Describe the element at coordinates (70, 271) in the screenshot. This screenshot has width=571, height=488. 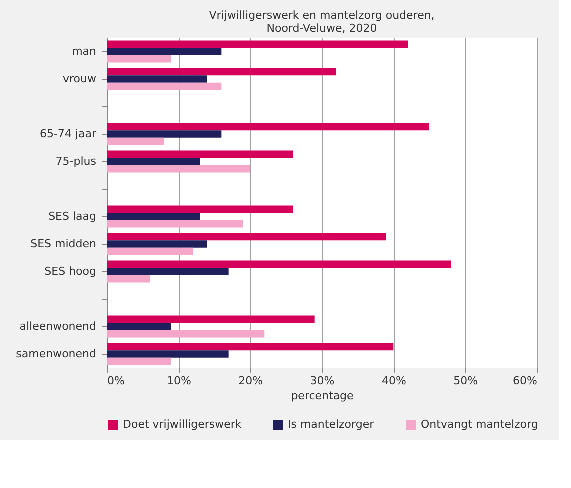
I see `y-tick-label: SES hoog` at that location.